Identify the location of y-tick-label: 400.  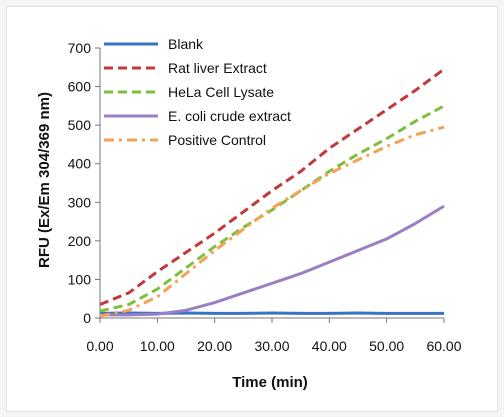
(80, 164).